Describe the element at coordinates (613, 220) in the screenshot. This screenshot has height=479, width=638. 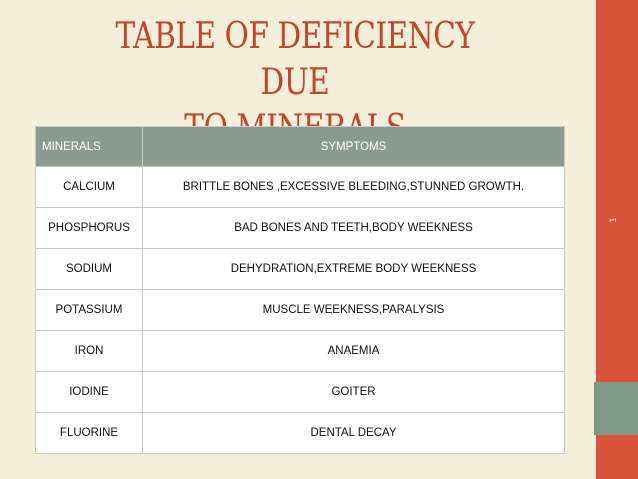
I see `slide-number: 1` at that location.